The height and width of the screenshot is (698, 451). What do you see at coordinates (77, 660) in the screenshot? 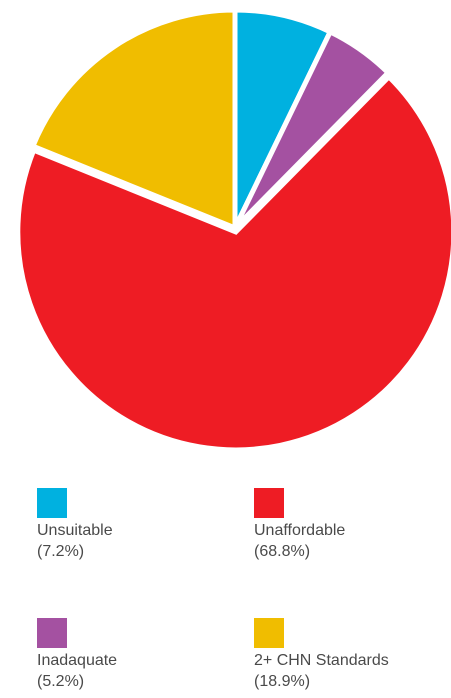
I see `legend-label-inadaquate: Inadaquate` at bounding box center [77, 660].